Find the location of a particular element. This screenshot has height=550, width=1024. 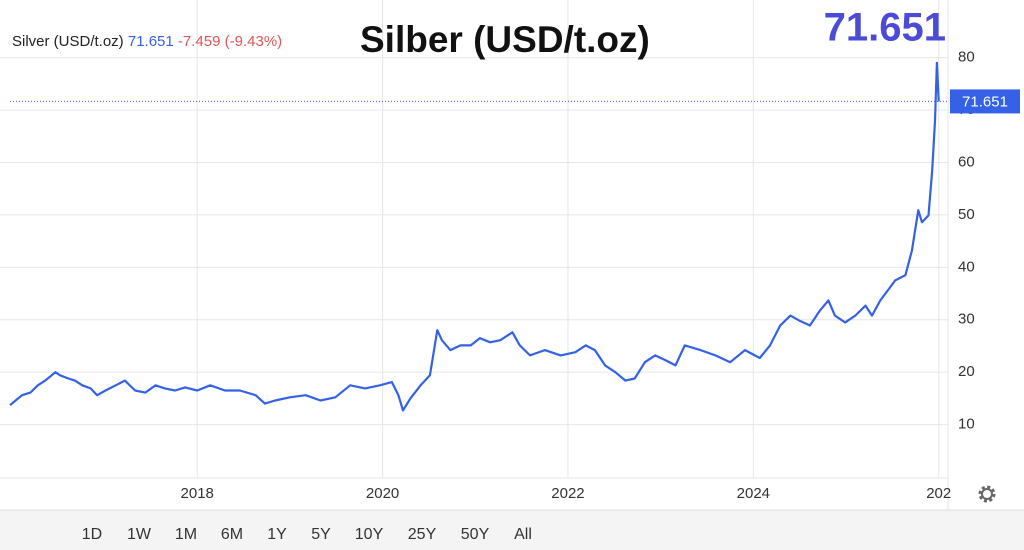

x-tick-label: 2020 is located at coordinates (382, 493).